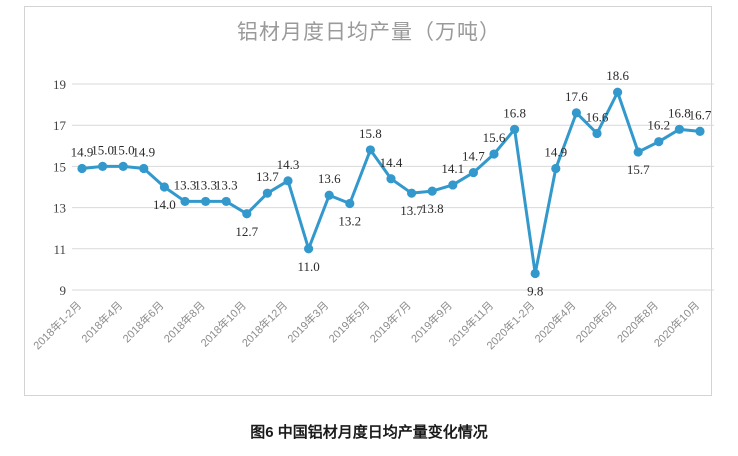  Describe the element at coordinates (369, 32) in the screenshot. I see `chart-title: 铝材月度日均产量（万吨）` at that location.